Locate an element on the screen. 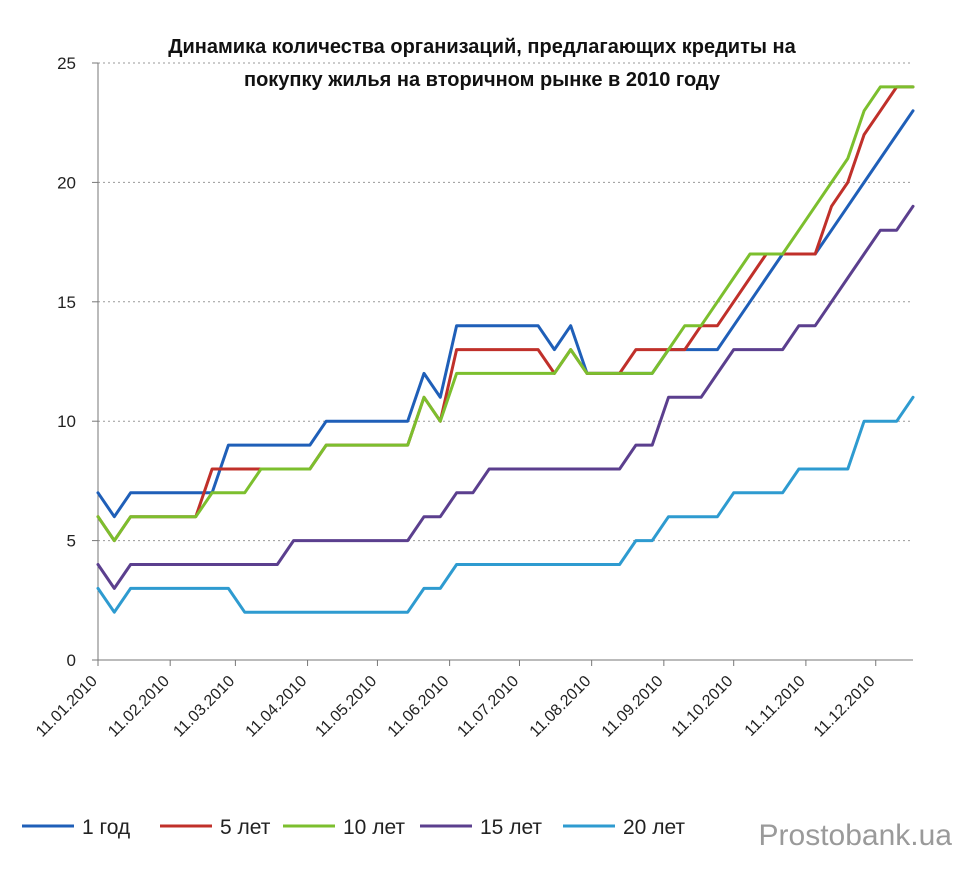 The width and height of the screenshot is (966, 870). legend-label: 15 лет is located at coordinates (511, 827).